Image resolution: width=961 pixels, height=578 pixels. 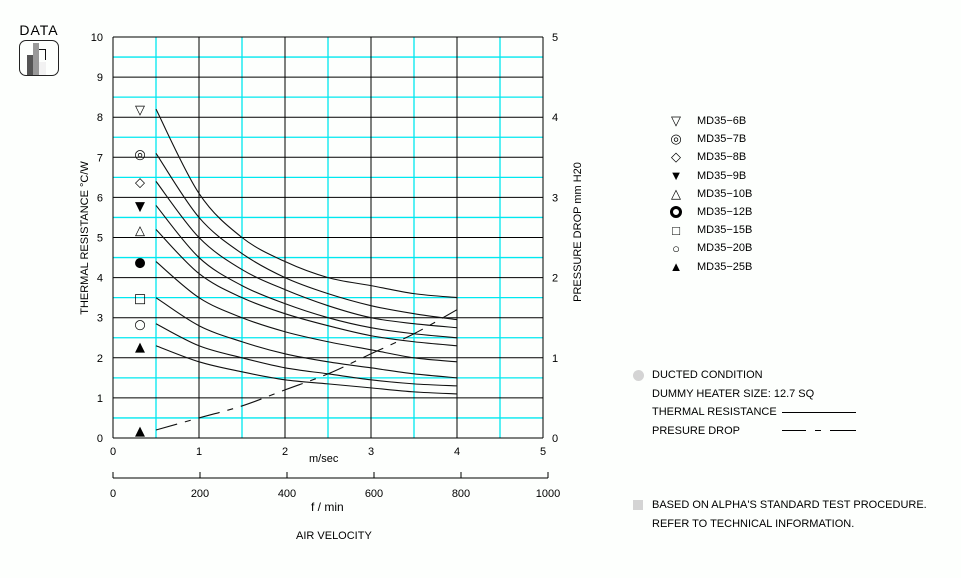 I want to click on heater-text: DUMMY HEATER SIZE: 12.7 SQ, so click(x=733, y=393).